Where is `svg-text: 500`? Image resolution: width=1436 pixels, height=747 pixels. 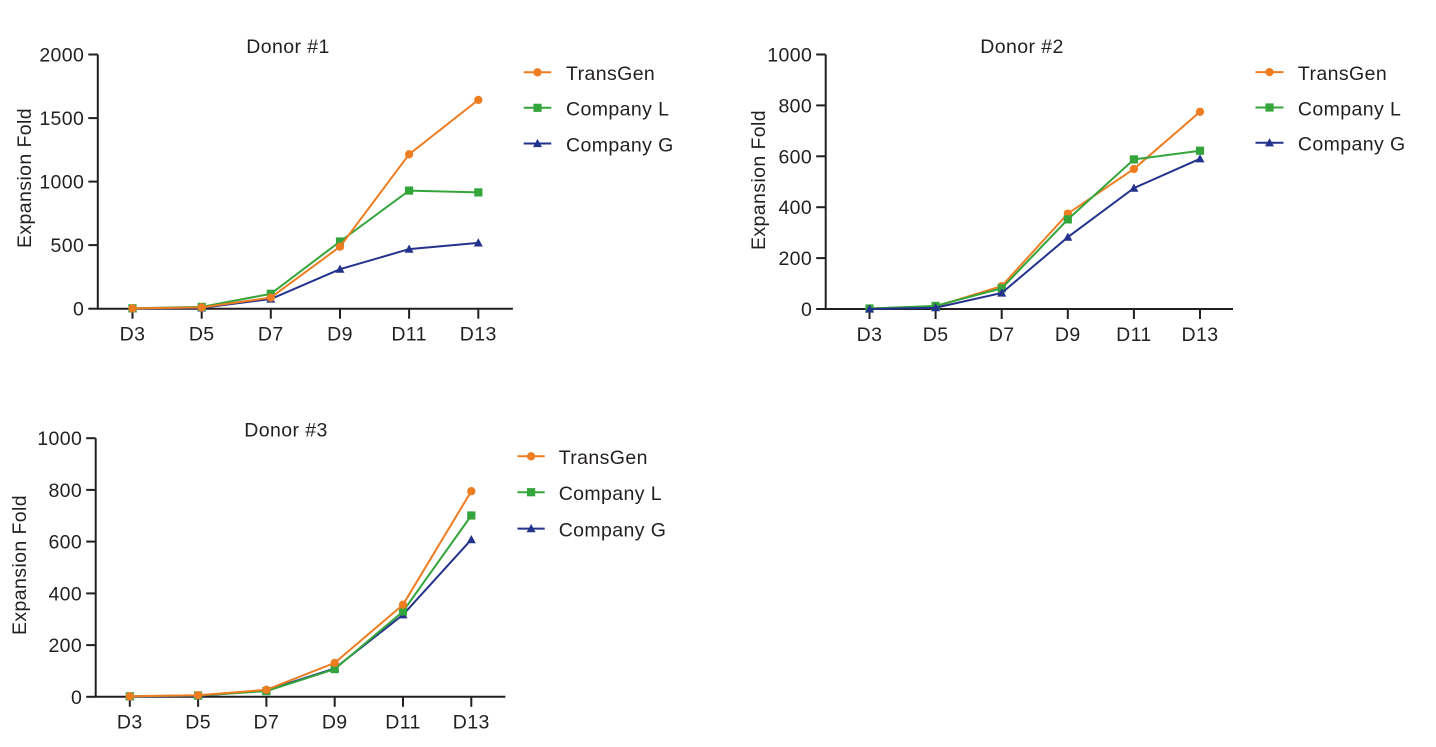
svg-text: 500 is located at coordinates (68, 246).